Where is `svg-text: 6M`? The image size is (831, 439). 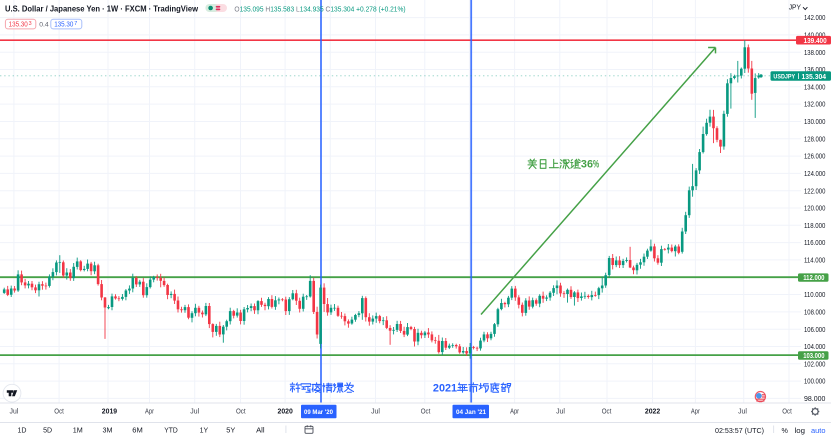
svg-text: 6M is located at coordinates (137, 430).